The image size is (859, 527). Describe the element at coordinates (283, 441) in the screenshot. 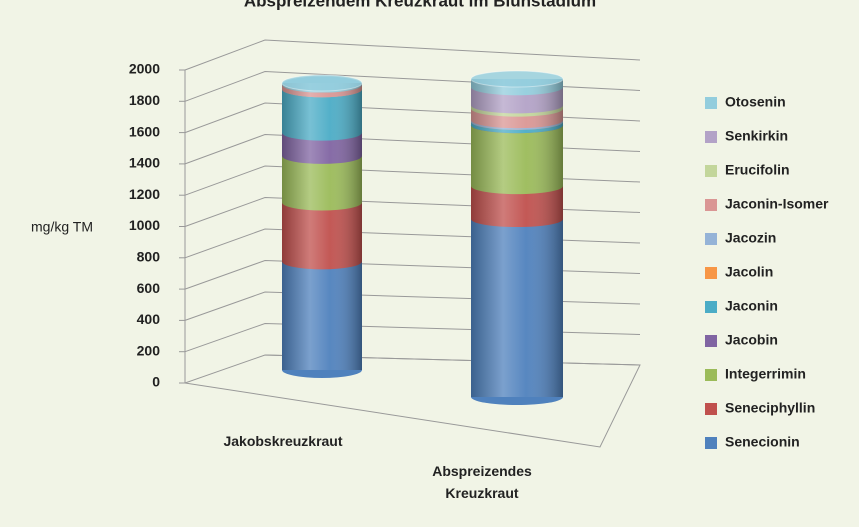

I see `x-tick-label: Jakobskreuzkraut` at that location.